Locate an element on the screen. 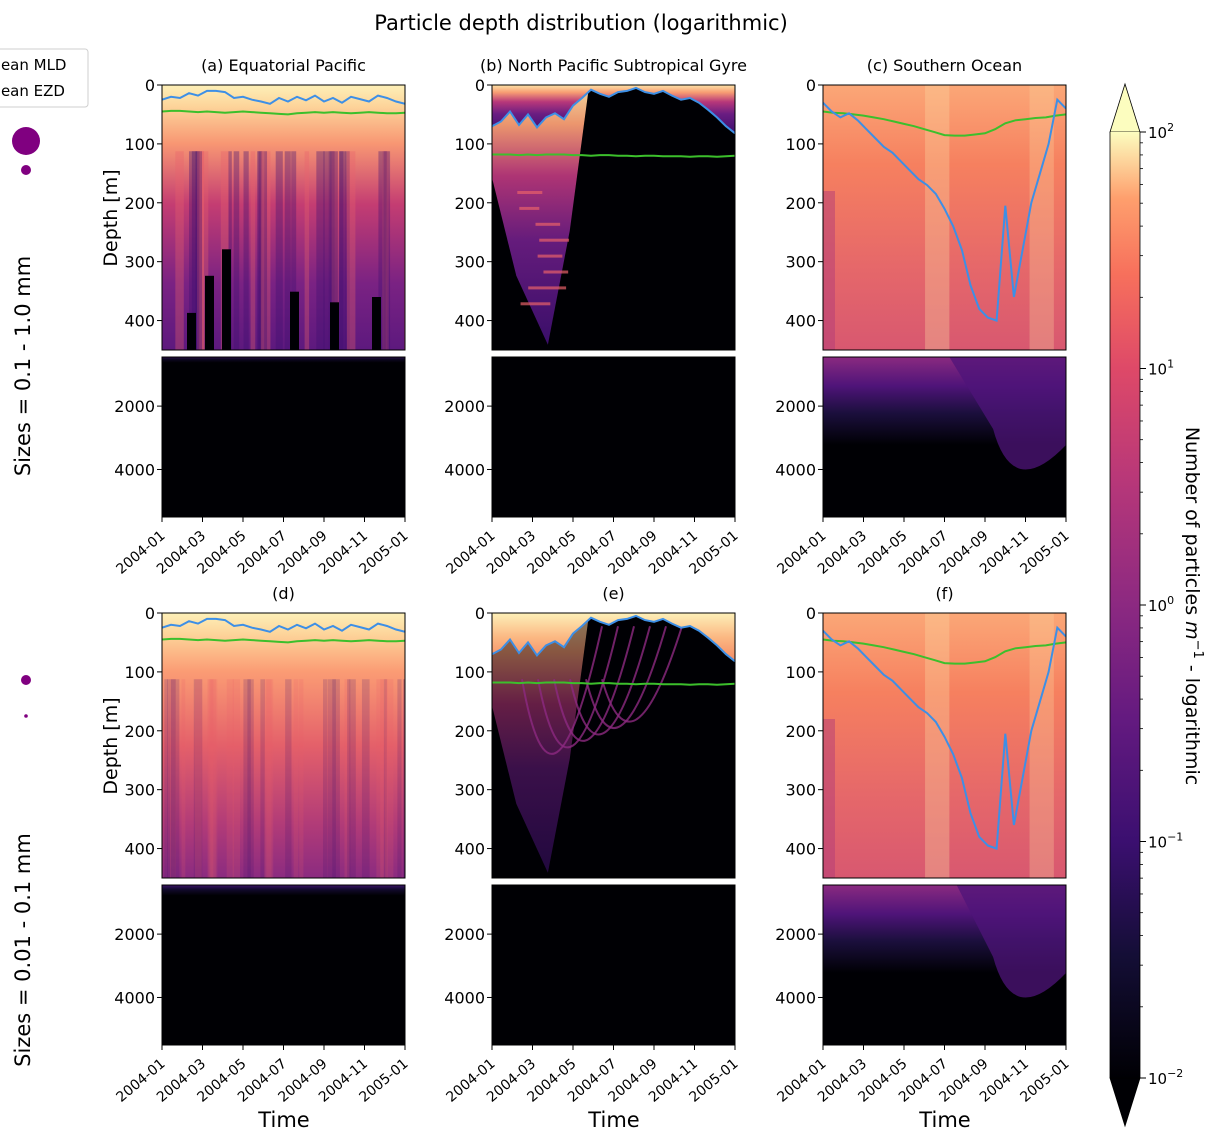 The image size is (1214, 1134). colorbar-tick-label: 10⁻² is located at coordinates (1165, 1077).